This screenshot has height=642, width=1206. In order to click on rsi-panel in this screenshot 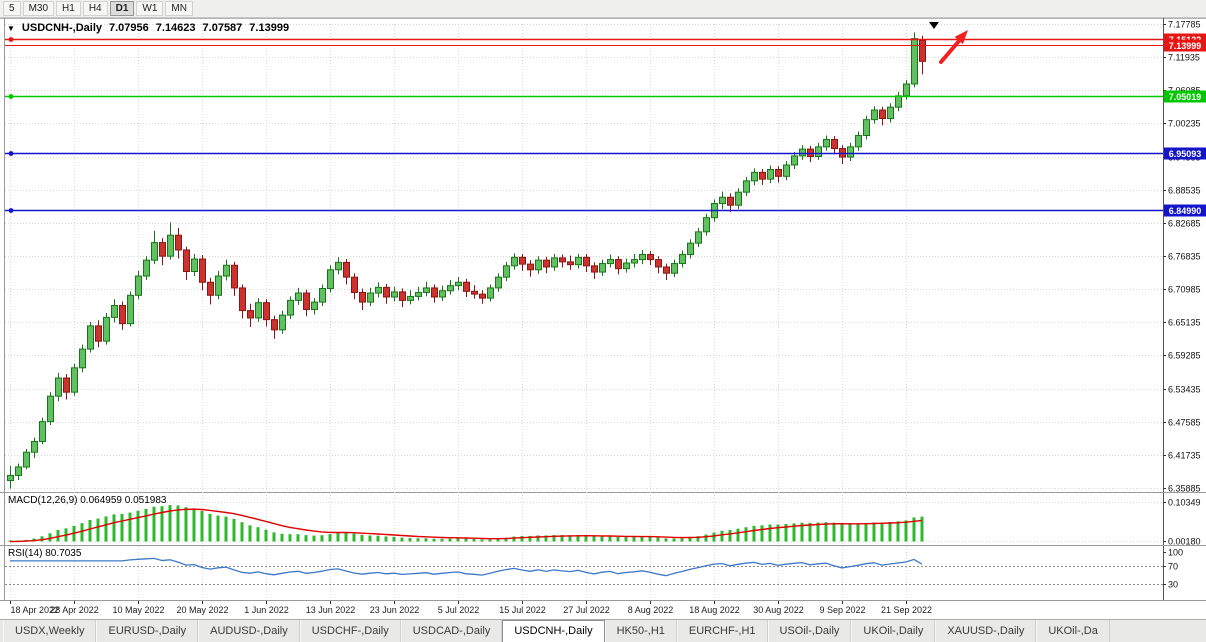, I will do `click(584, 571)`.